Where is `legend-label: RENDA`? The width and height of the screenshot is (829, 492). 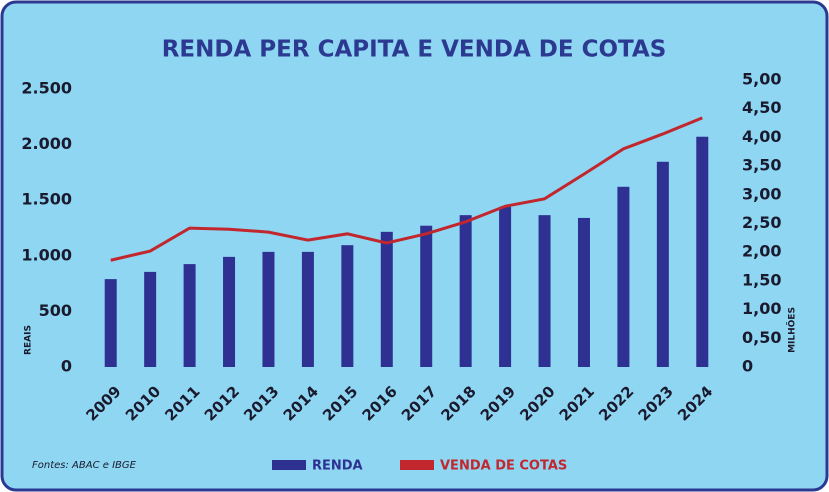
legend-label: RENDA is located at coordinates (337, 466).